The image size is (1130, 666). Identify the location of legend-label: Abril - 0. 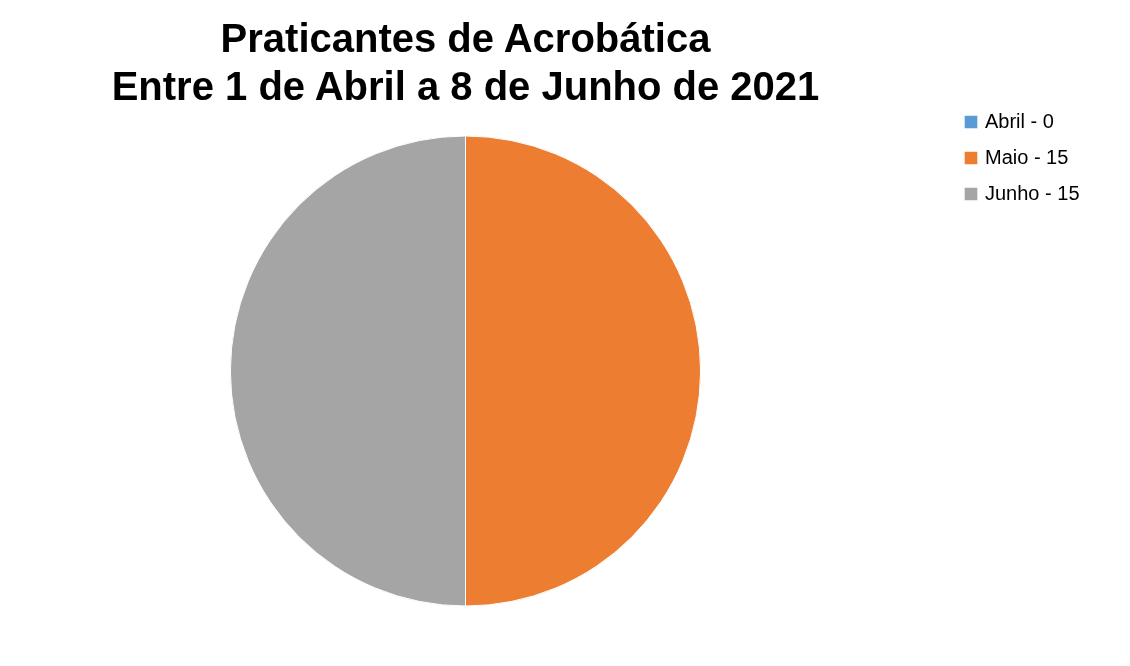
(1019, 121).